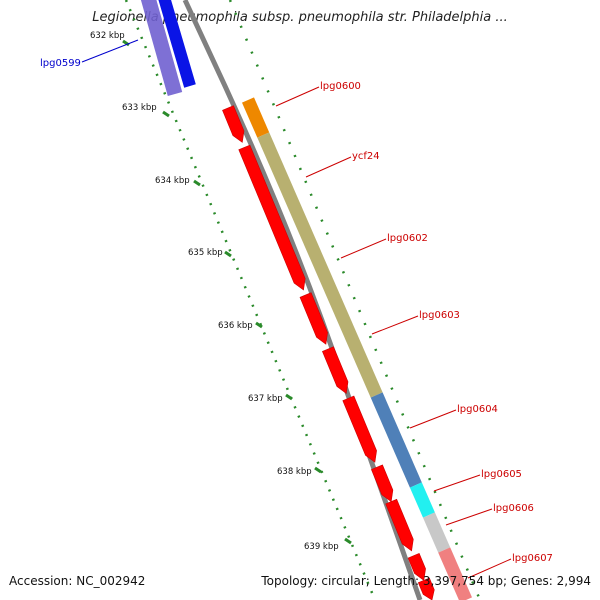 This screenshot has height=600, width=600. I want to click on gene-lpg0599-shadow, so click(161, 48).